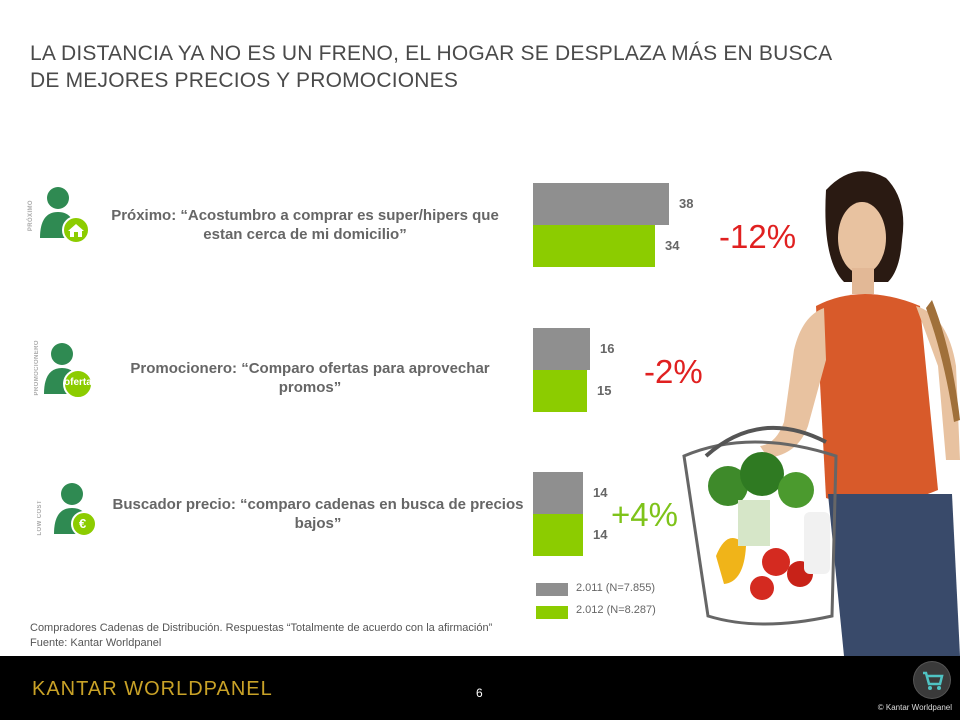 This screenshot has width=960, height=720. Describe the element at coordinates (75, 510) in the screenshot. I see `person-euro-icon` at that location.